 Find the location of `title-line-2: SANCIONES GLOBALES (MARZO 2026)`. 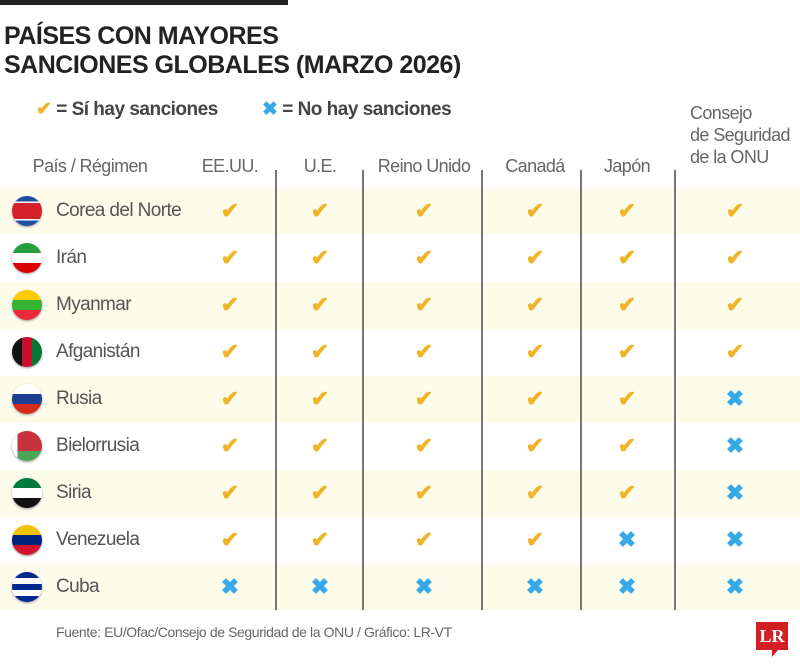

title-line-2: SANCIONES GLOBALES (MARZO 2026) is located at coordinates (232, 65).